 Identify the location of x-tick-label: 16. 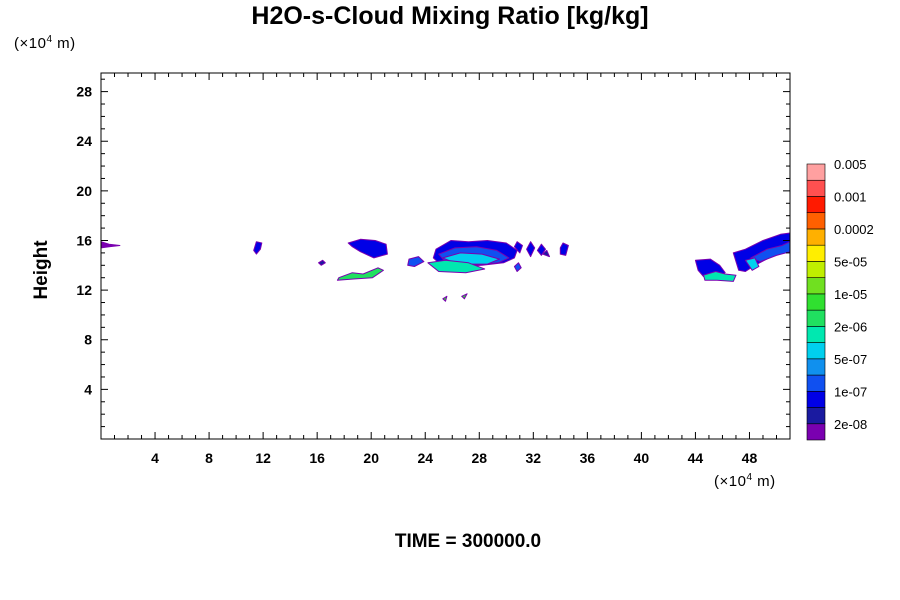
(317, 458).